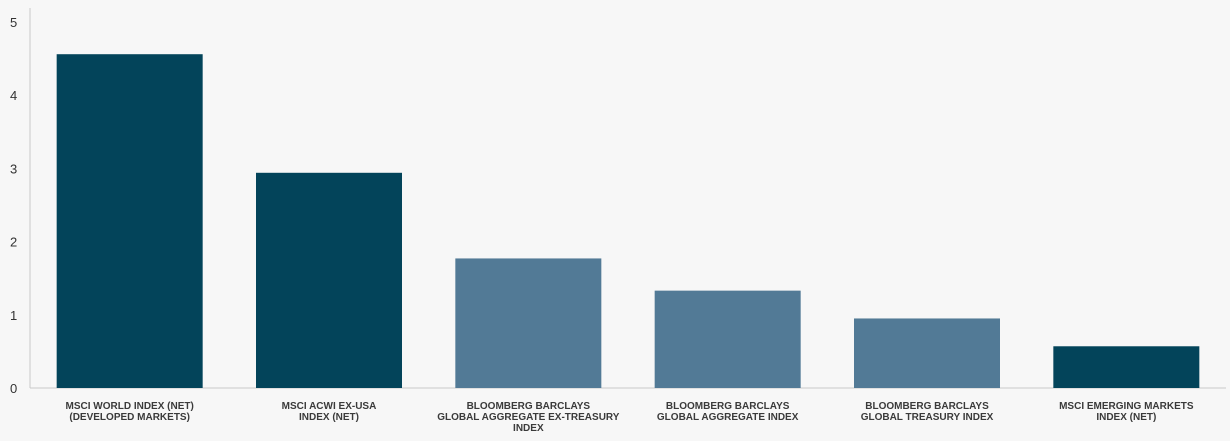 The height and width of the screenshot is (441, 1230). I want to click on x-tick-label-line: GLOBAL AGGREGATE INDEX, so click(728, 417).